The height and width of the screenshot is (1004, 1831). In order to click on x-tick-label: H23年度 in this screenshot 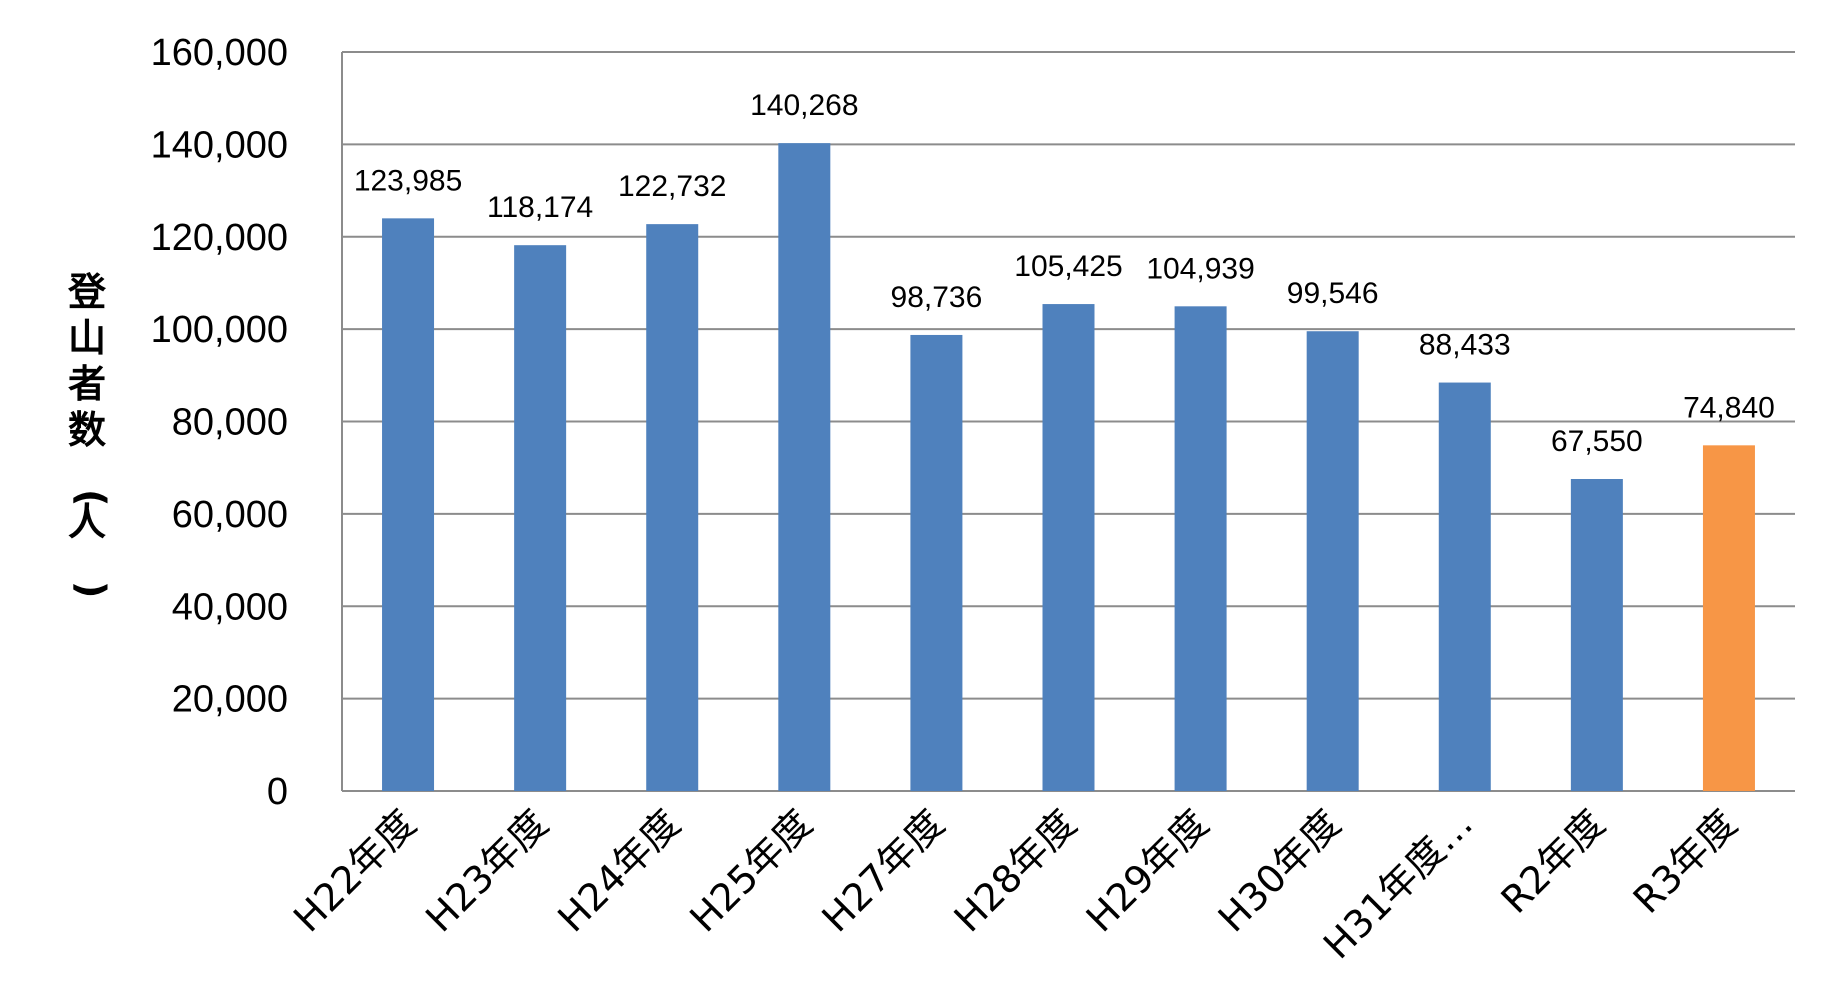, I will do `click(486, 870)`.